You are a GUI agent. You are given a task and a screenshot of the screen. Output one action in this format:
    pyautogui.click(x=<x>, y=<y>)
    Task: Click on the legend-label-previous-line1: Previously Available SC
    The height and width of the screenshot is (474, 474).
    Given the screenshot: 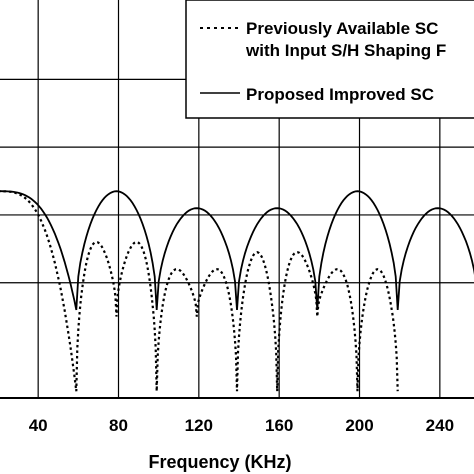 What is the action you would take?
    pyautogui.click(x=342, y=28)
    